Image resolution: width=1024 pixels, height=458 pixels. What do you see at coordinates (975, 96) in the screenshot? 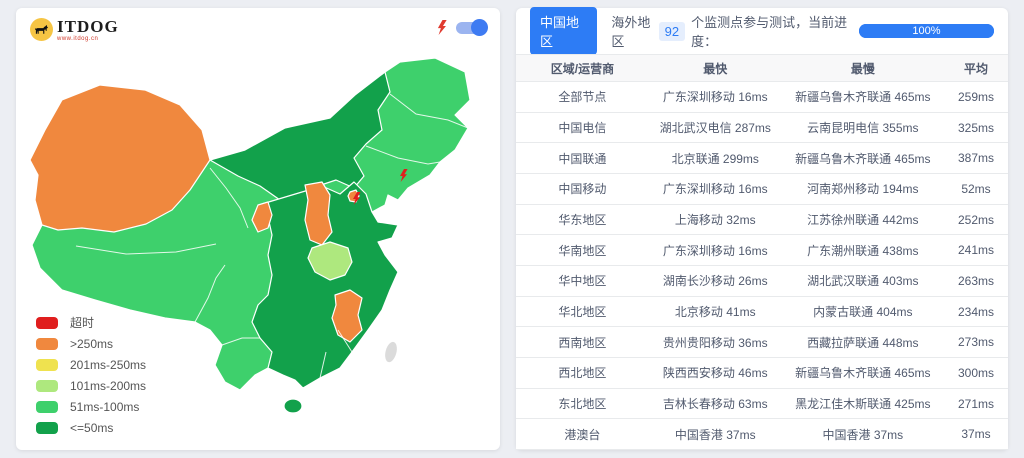
I see `cell-average: 259ms` at bounding box center [975, 96].